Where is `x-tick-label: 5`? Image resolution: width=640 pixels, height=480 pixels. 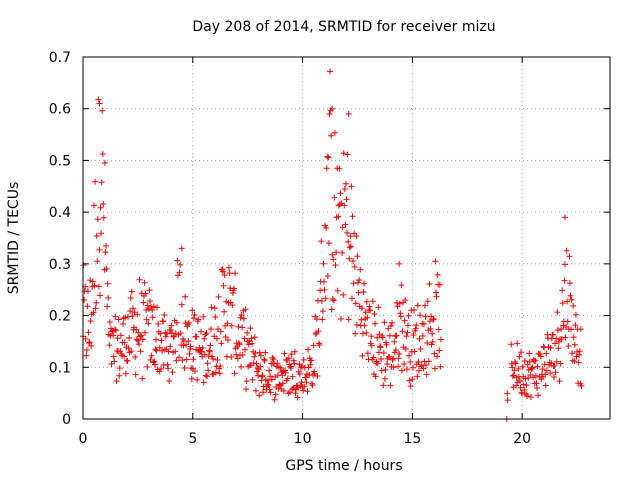 x-tick-label: 5 is located at coordinates (192, 439).